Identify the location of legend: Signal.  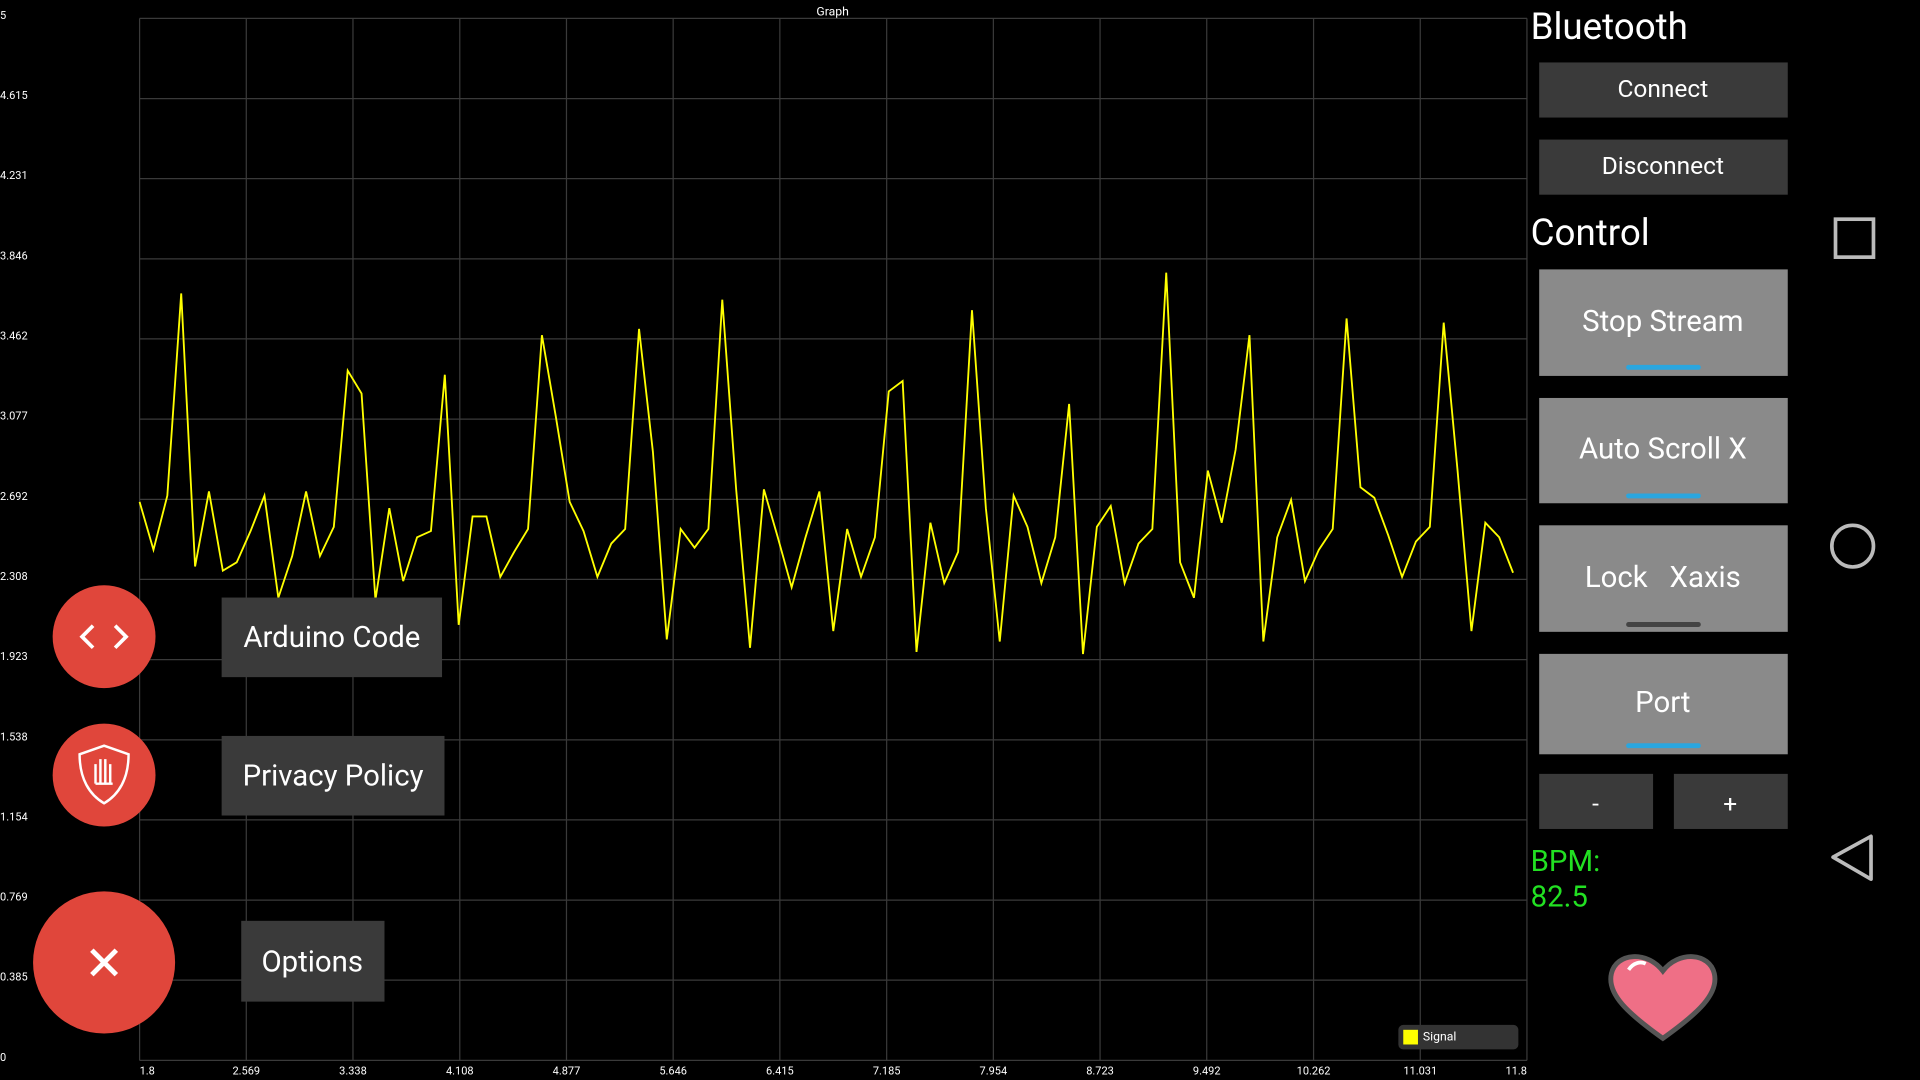
(1458, 1037).